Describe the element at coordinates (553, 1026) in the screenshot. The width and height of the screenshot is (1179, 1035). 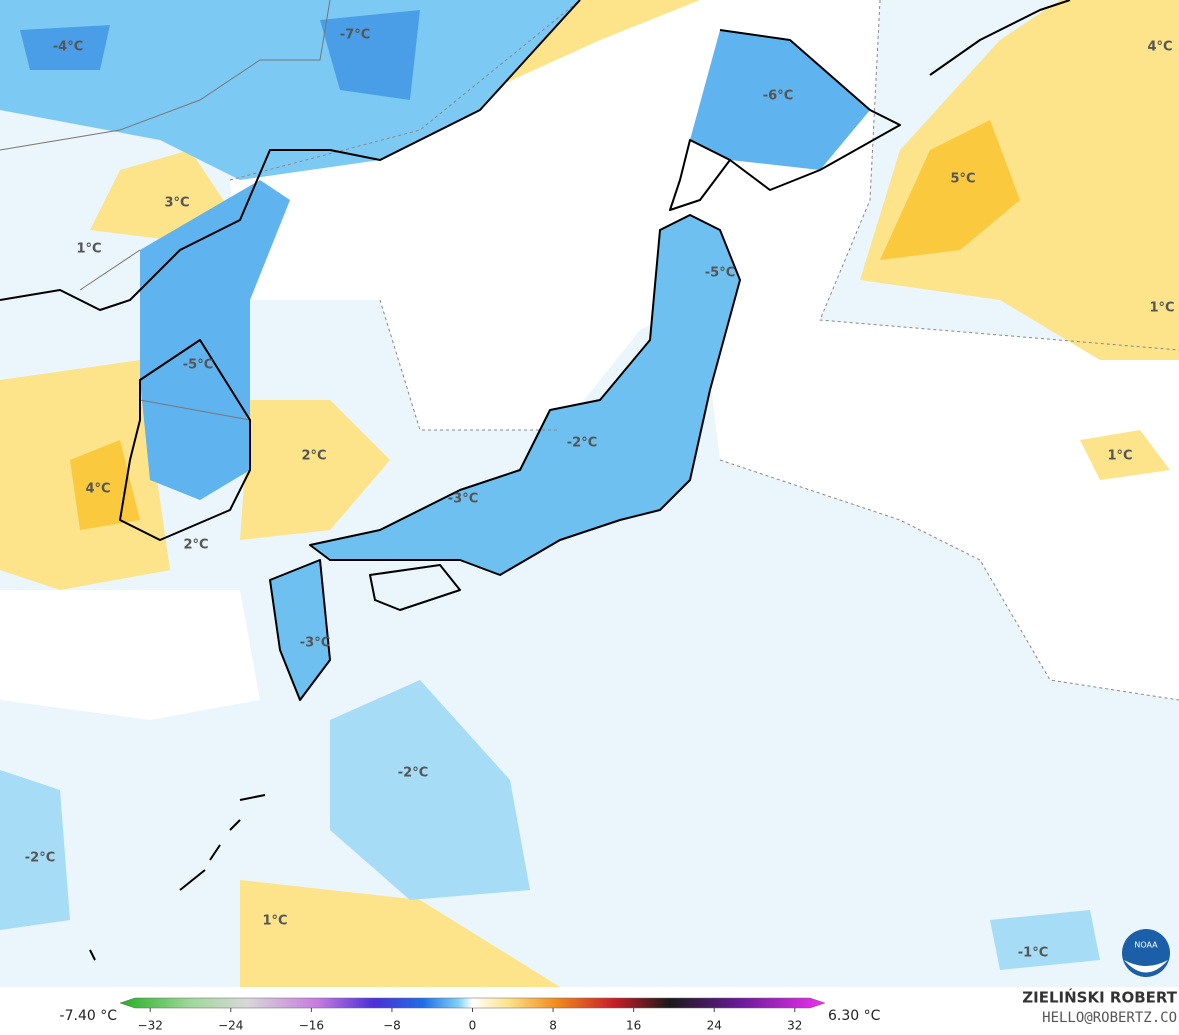
I see `colorbar-tick-label: 8` at that location.